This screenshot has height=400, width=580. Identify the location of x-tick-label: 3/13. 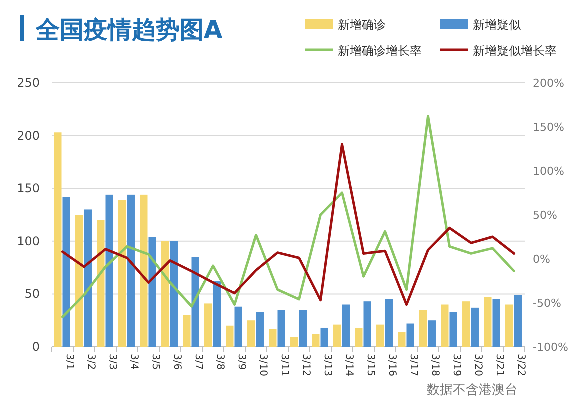
(327, 365).